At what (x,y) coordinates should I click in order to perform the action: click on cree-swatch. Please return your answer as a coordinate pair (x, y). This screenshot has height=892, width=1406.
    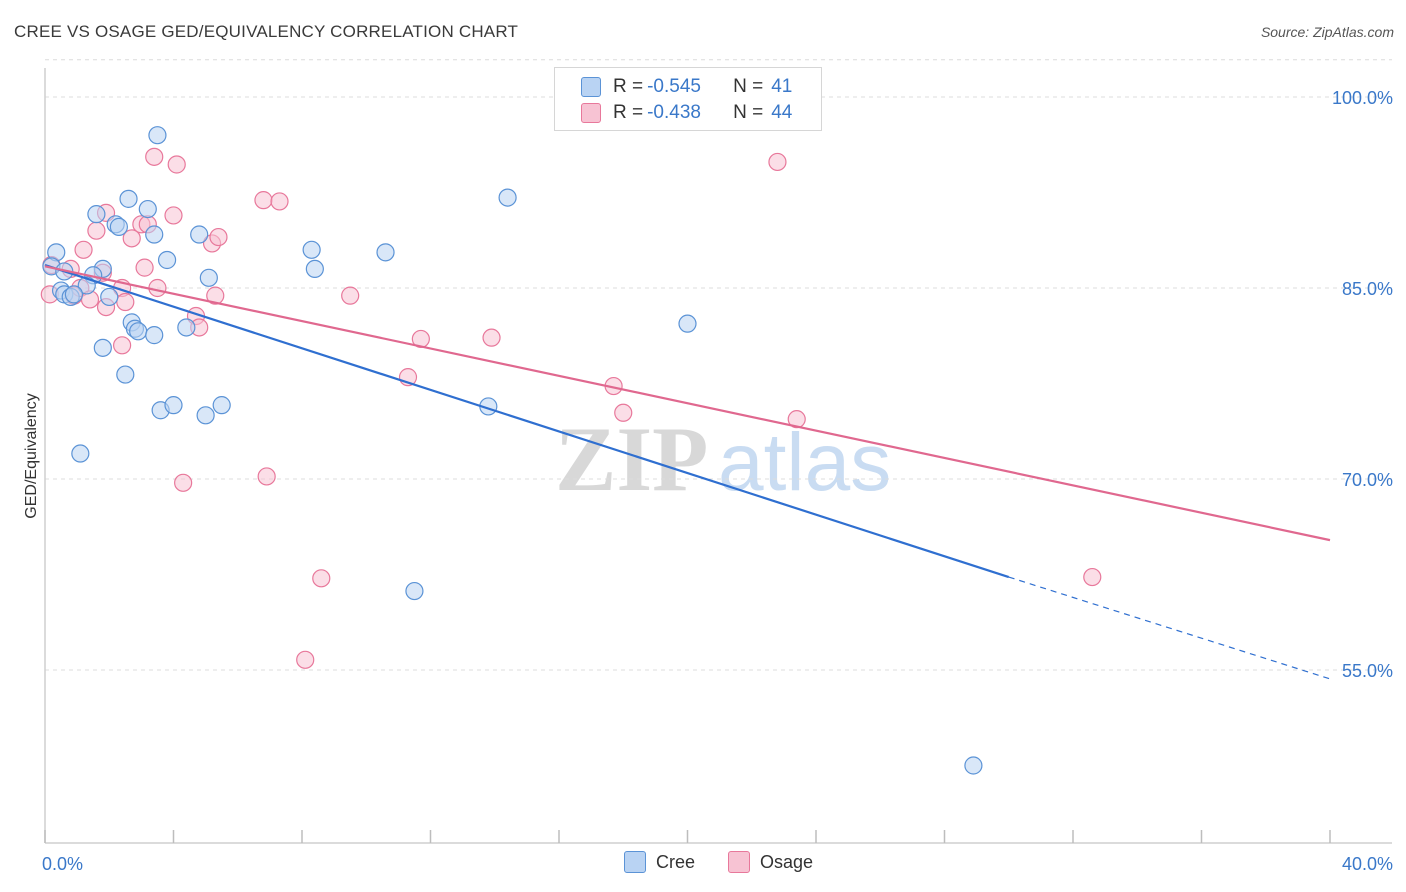
    Looking at the image, I should click on (591, 87).